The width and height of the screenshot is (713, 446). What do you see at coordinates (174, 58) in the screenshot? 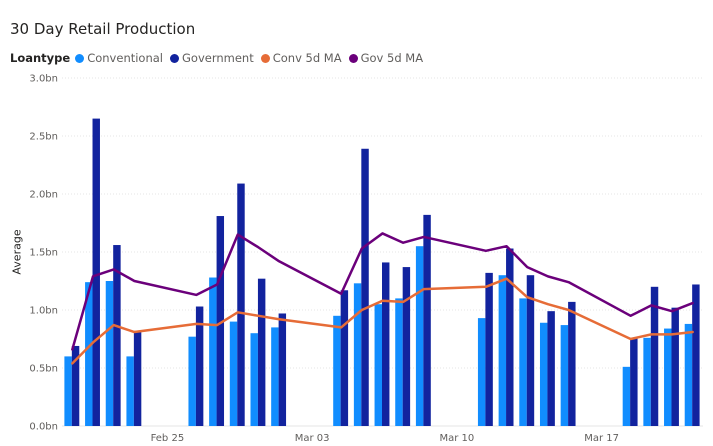
I see `legend-marker-government` at bounding box center [174, 58].